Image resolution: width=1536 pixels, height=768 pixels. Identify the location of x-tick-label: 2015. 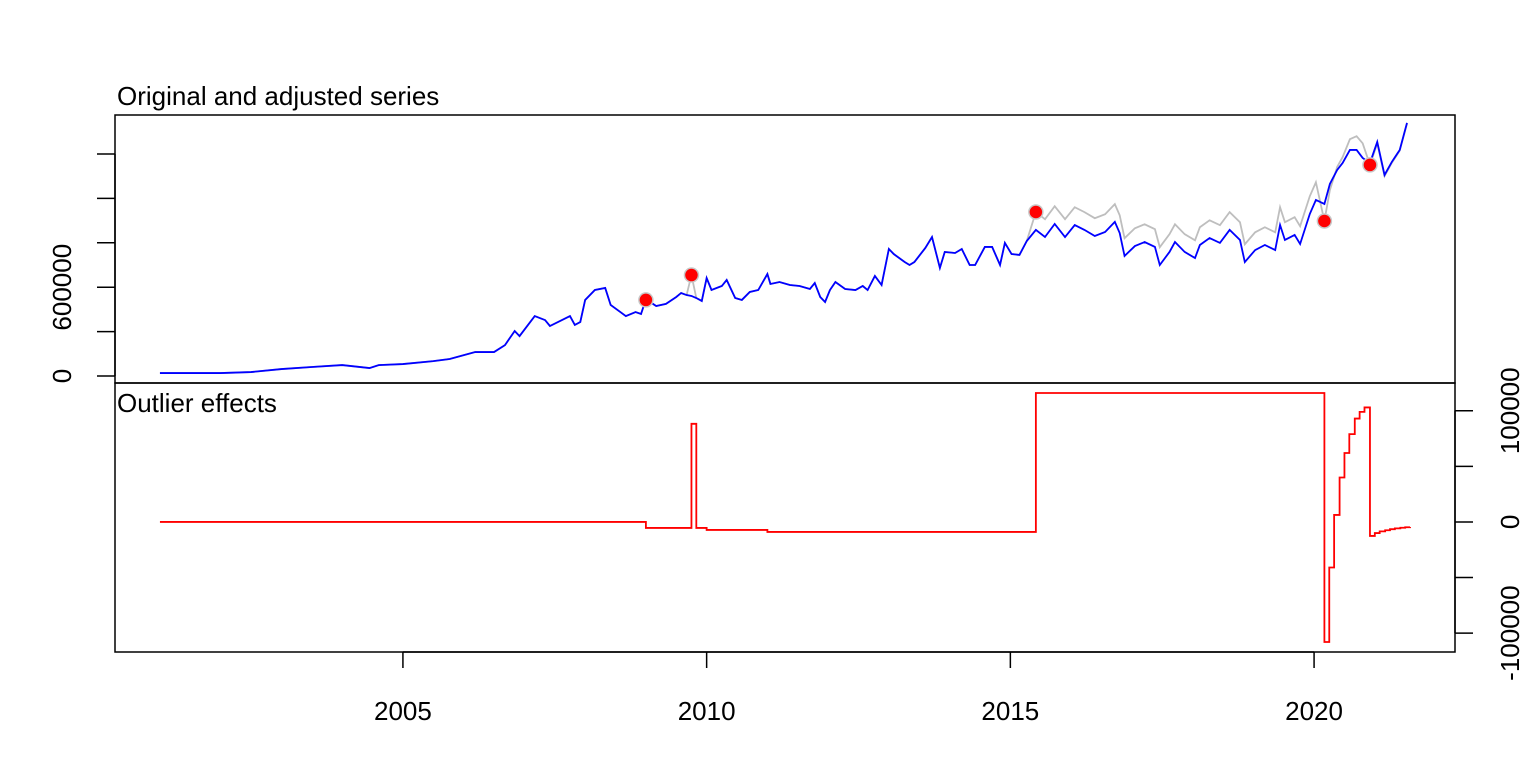
(1010, 711).